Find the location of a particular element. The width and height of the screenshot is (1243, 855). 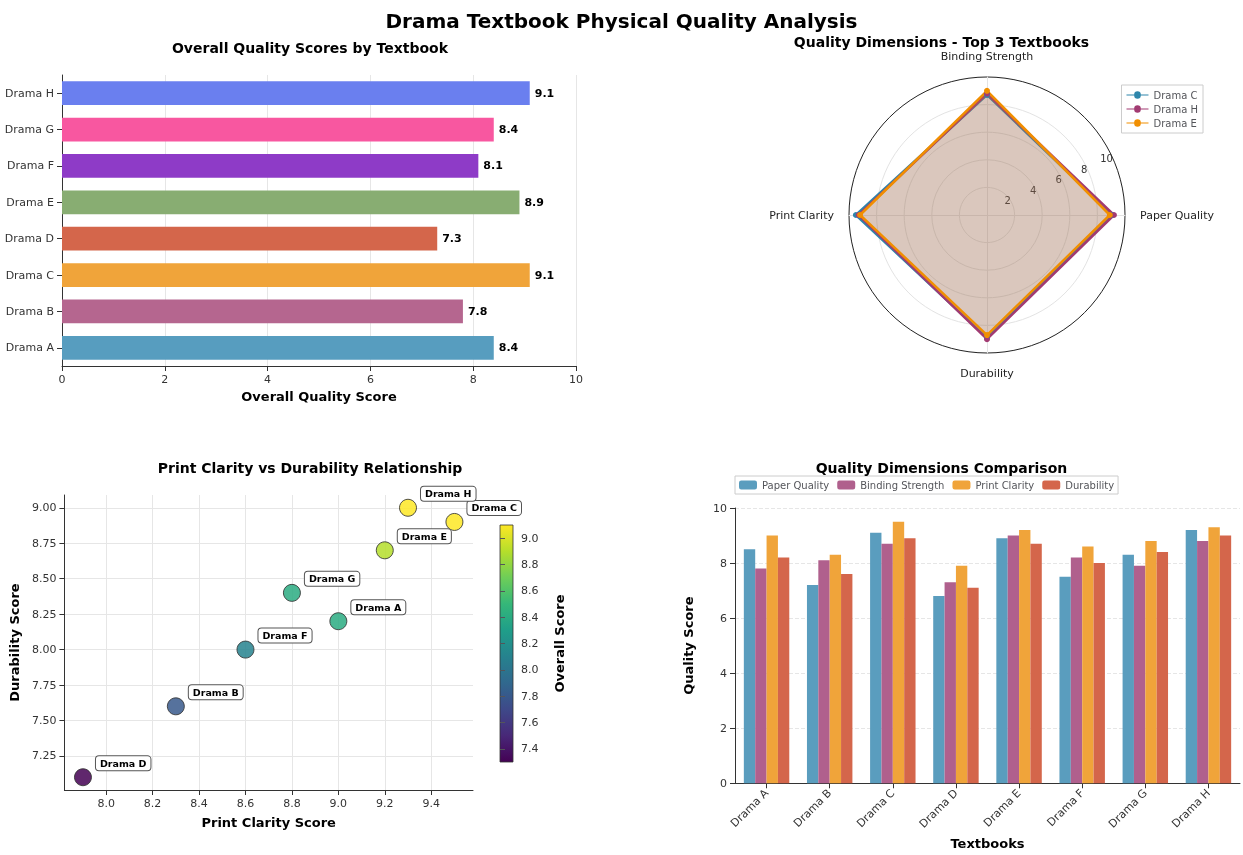

color-bar-label: 9.0 is located at coordinates (530, 538).